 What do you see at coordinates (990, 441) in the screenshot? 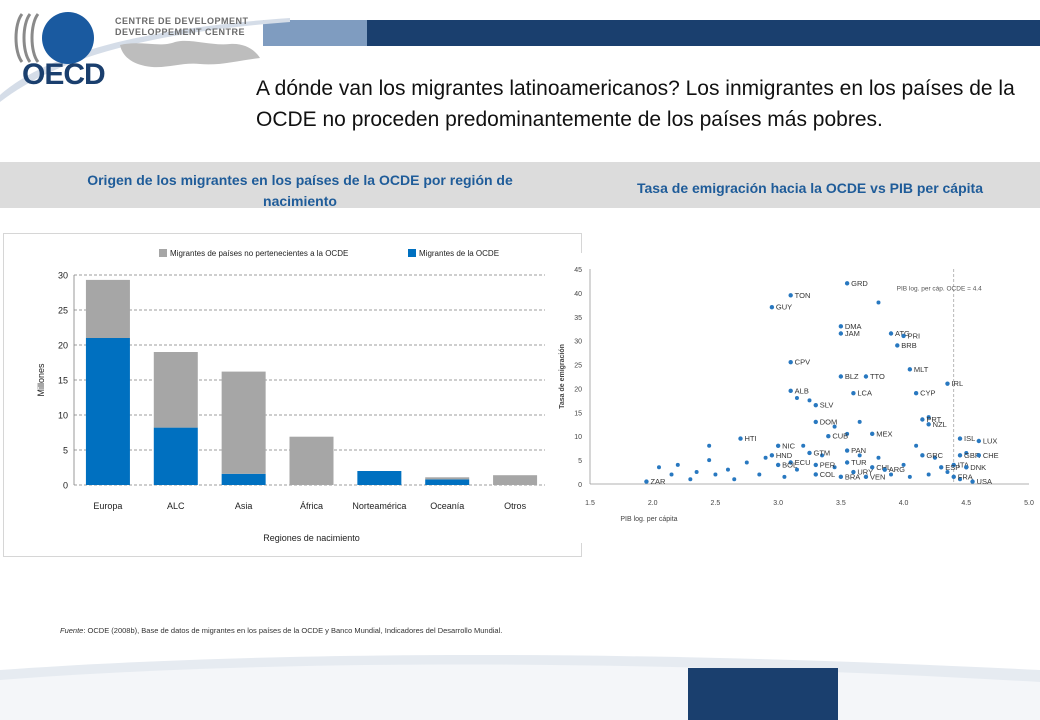
I see `point-label: LUX` at bounding box center [990, 441].